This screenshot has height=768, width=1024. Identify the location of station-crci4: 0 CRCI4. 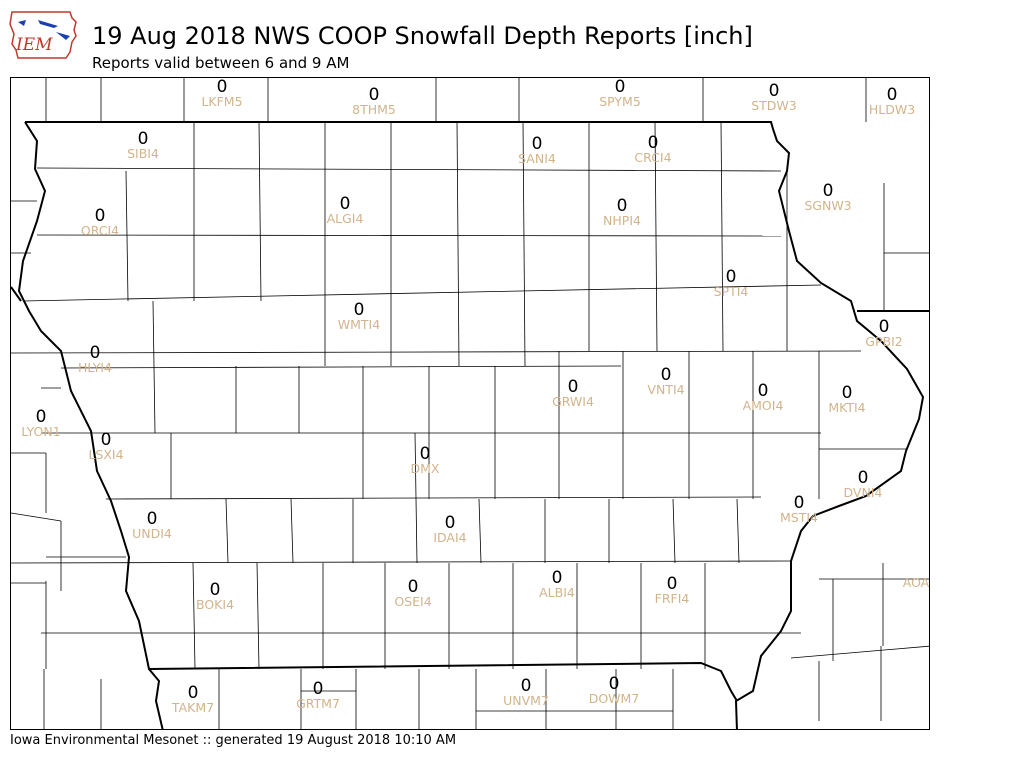
(653, 149).